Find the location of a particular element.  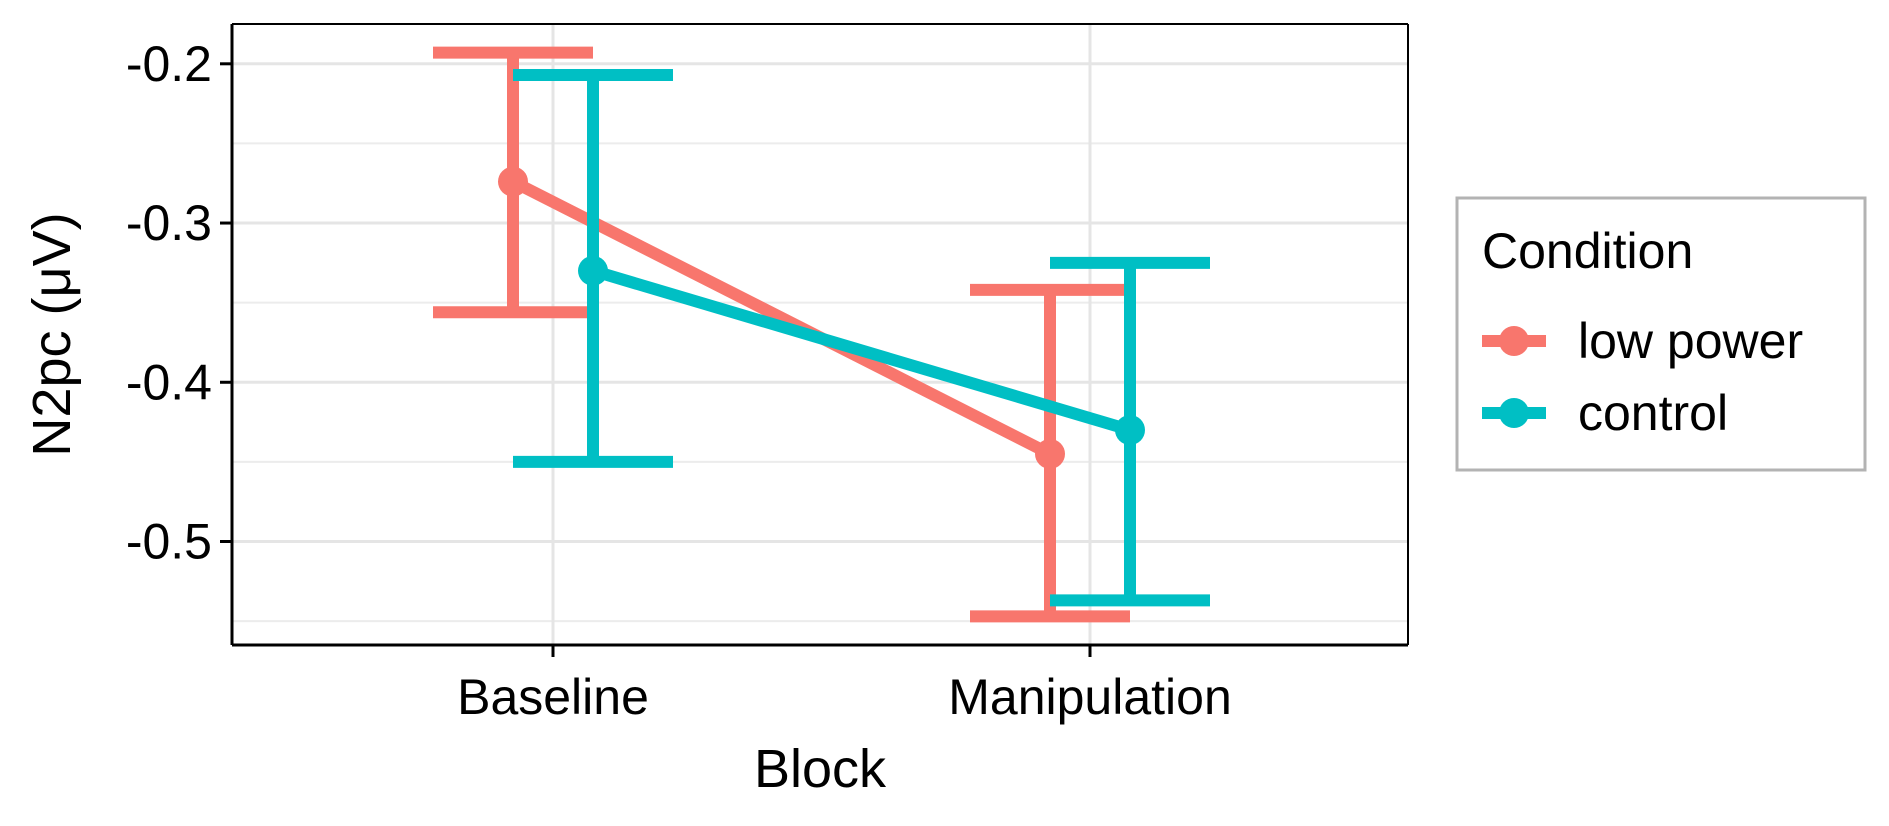

y-tick-label: -0.3 is located at coordinates (169, 223).